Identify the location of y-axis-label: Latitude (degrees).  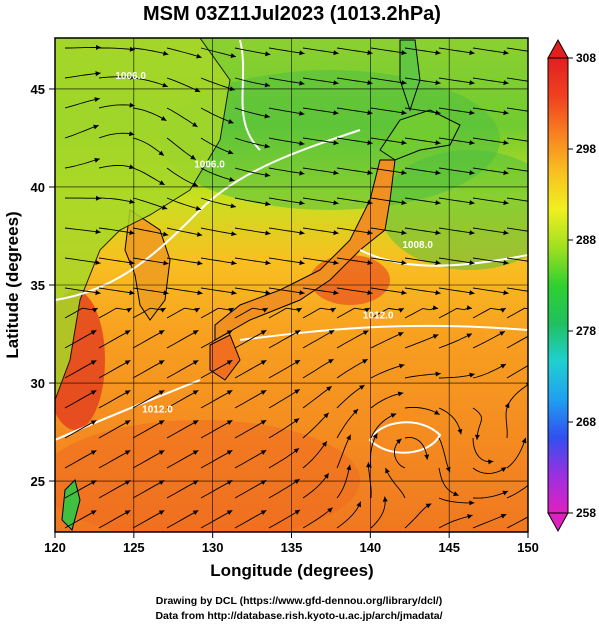
(12, 284).